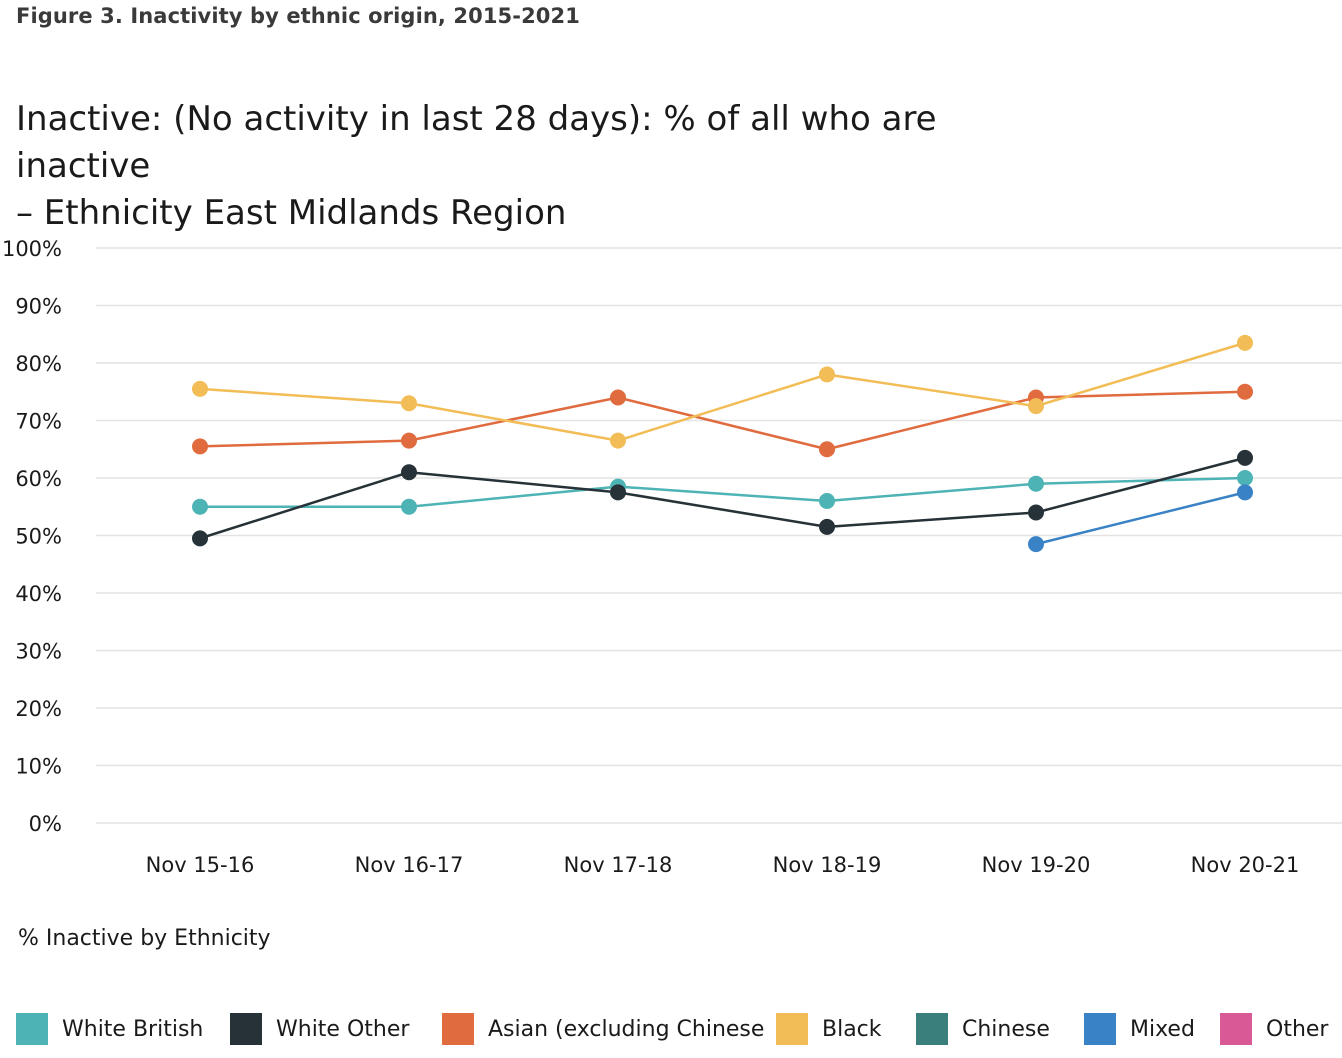  I want to click on y-tick-label: 90%, so click(38, 307).